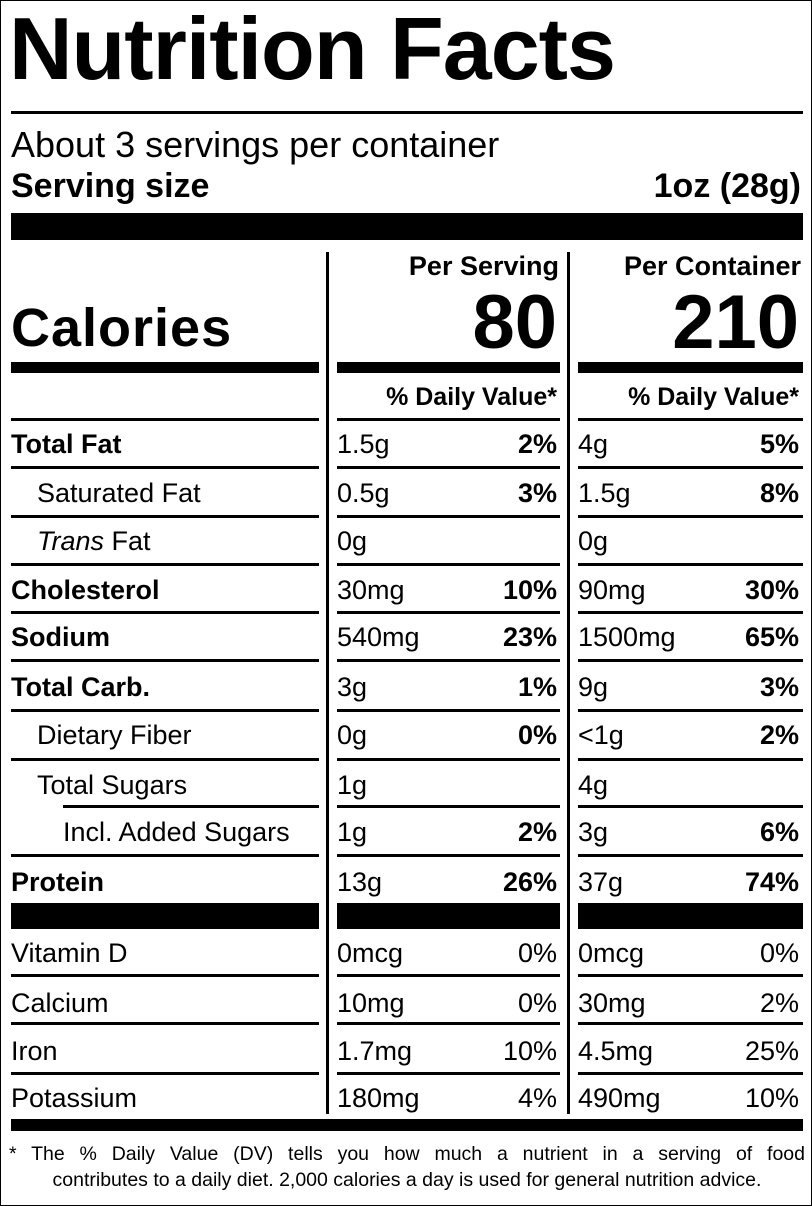 The height and width of the screenshot is (1206, 812). What do you see at coordinates (110, 186) in the screenshot?
I see `serving-size-label: Serving size` at bounding box center [110, 186].